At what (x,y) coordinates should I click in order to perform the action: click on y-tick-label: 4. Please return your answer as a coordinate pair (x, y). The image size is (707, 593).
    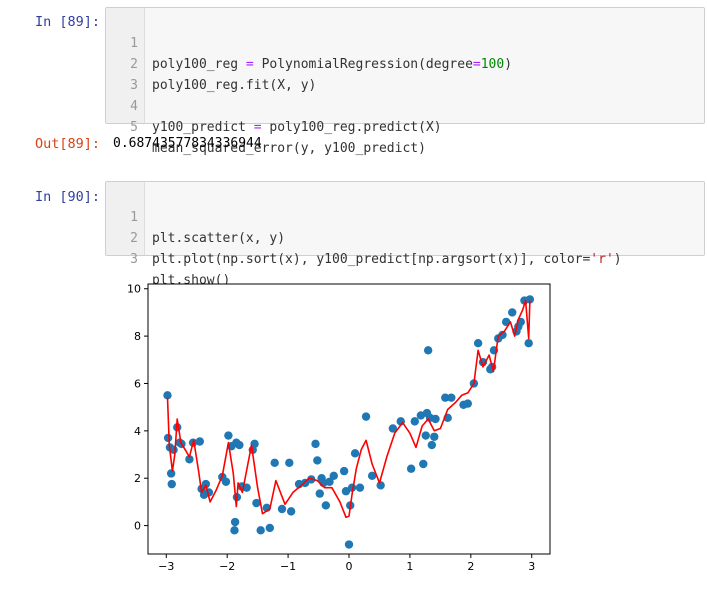
    Looking at the image, I should click on (137, 431).